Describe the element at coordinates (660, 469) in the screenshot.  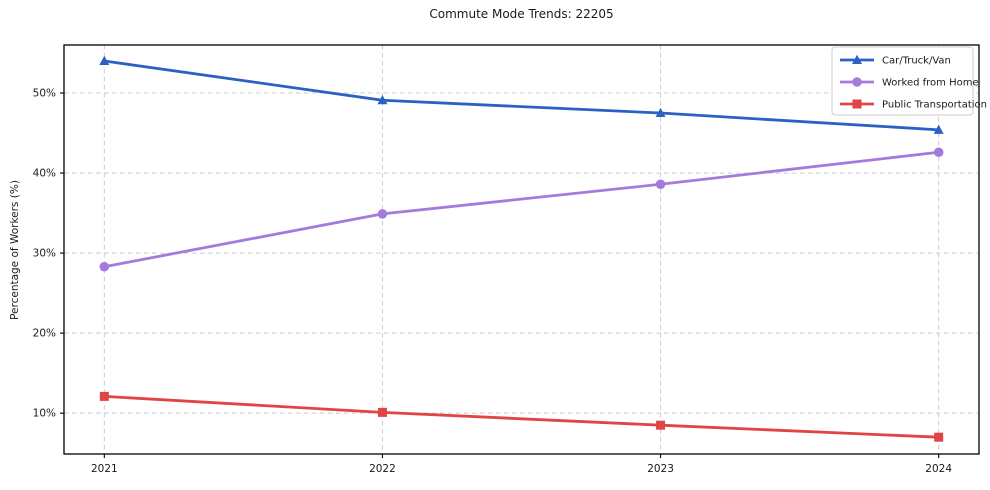
I see `x-tick-label: 2023` at that location.